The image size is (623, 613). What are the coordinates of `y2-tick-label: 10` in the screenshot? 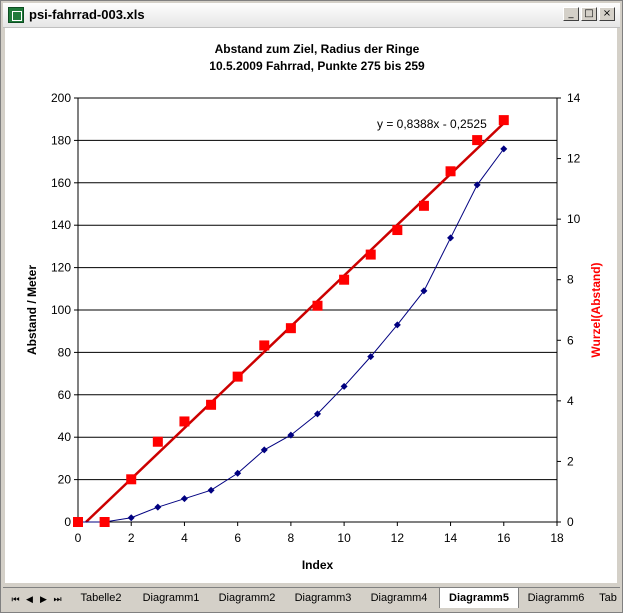 It's located at (574, 219).